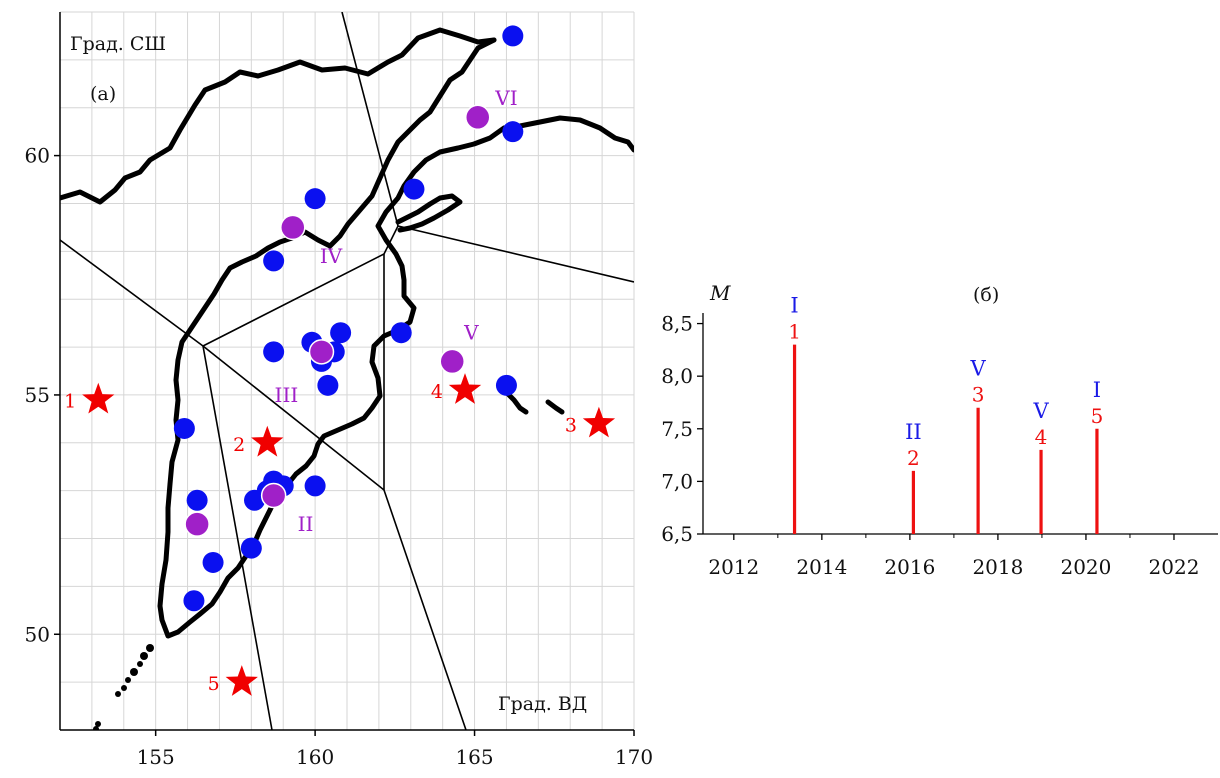 The width and height of the screenshot is (1220, 778). I want to click on bar-x-tick-label: 2012, so click(733, 567).